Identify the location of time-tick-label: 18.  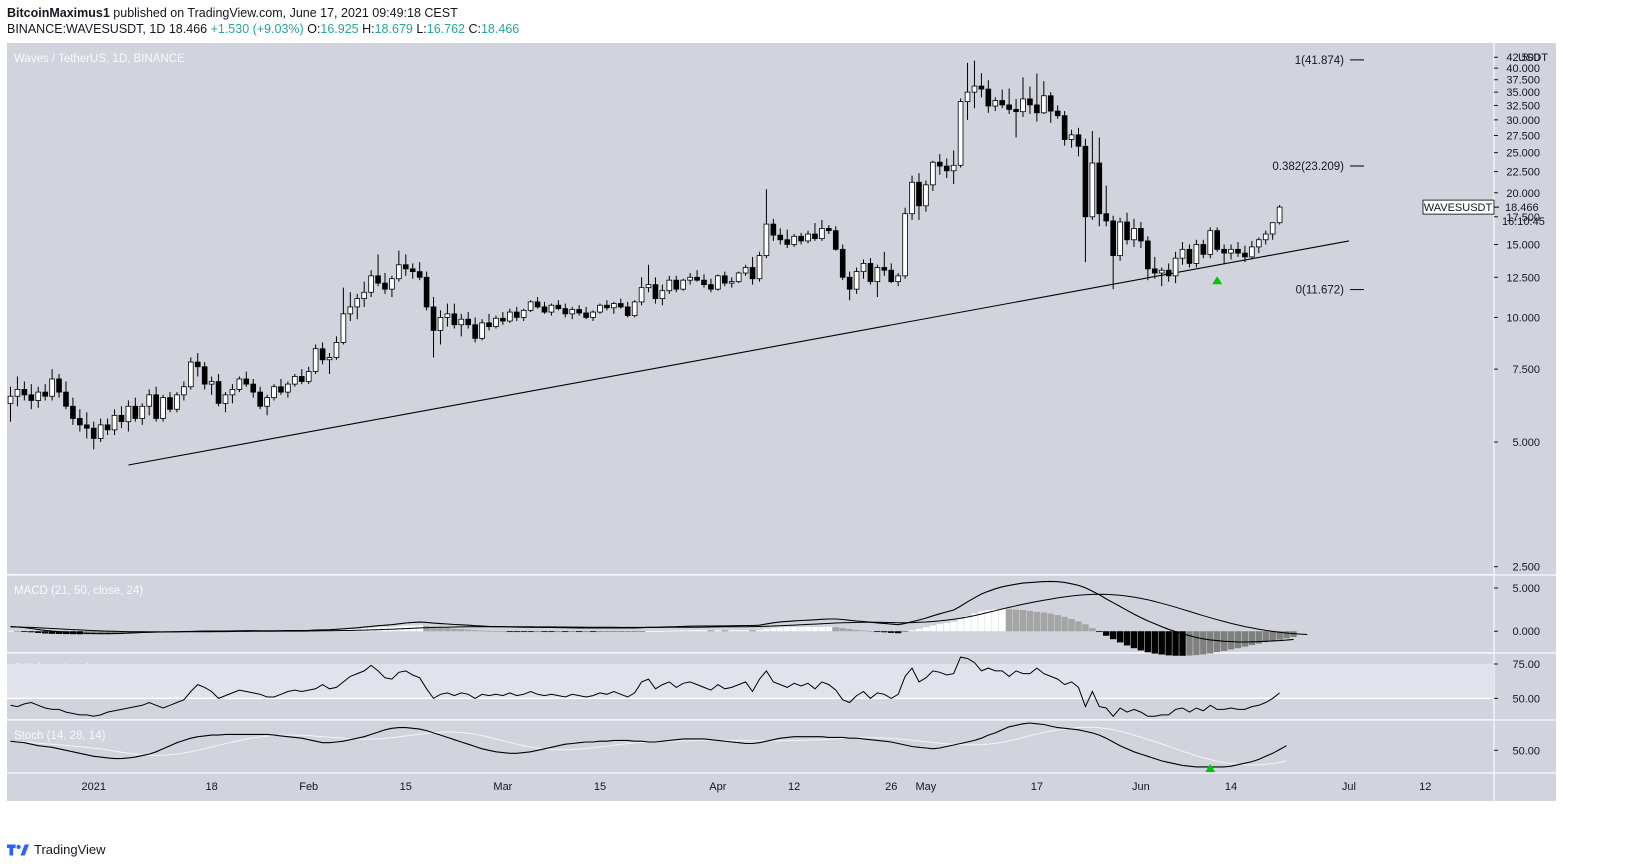
(211, 787).